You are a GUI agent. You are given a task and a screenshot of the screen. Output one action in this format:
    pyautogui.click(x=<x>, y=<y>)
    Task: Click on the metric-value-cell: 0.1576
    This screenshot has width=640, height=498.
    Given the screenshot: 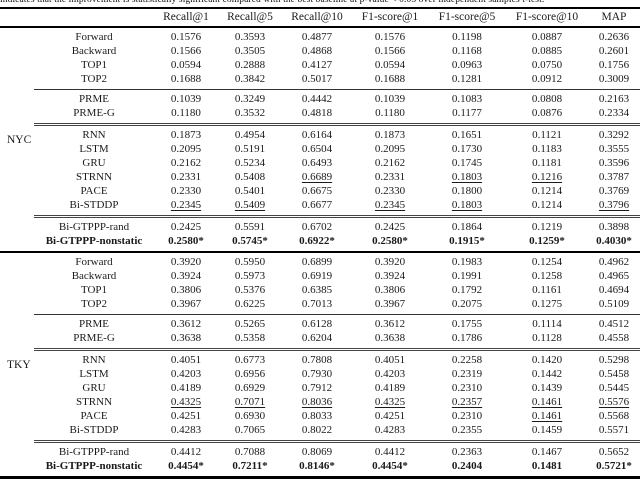 What is the action you would take?
    pyautogui.click(x=390, y=36)
    